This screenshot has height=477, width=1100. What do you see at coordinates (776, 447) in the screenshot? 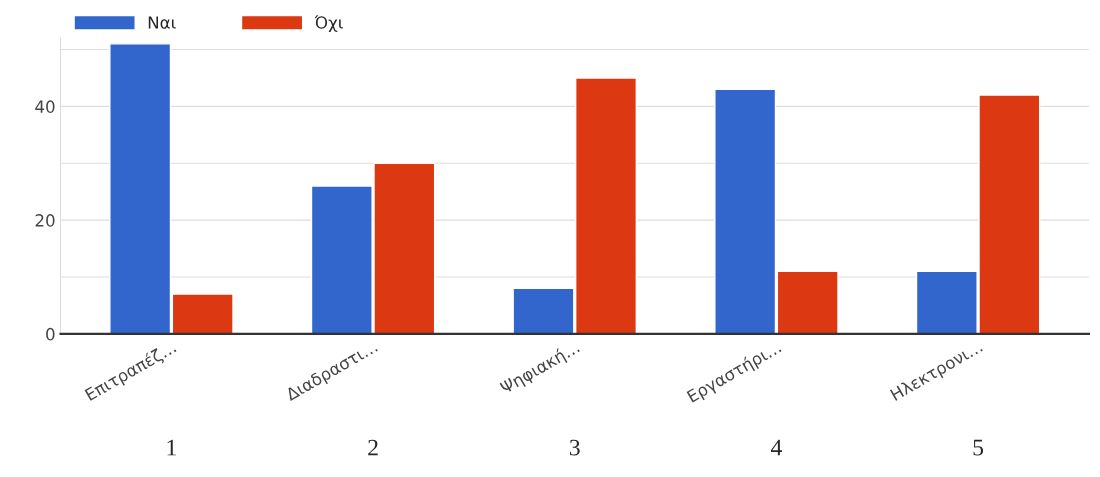
I see `text: 4` at bounding box center [776, 447].